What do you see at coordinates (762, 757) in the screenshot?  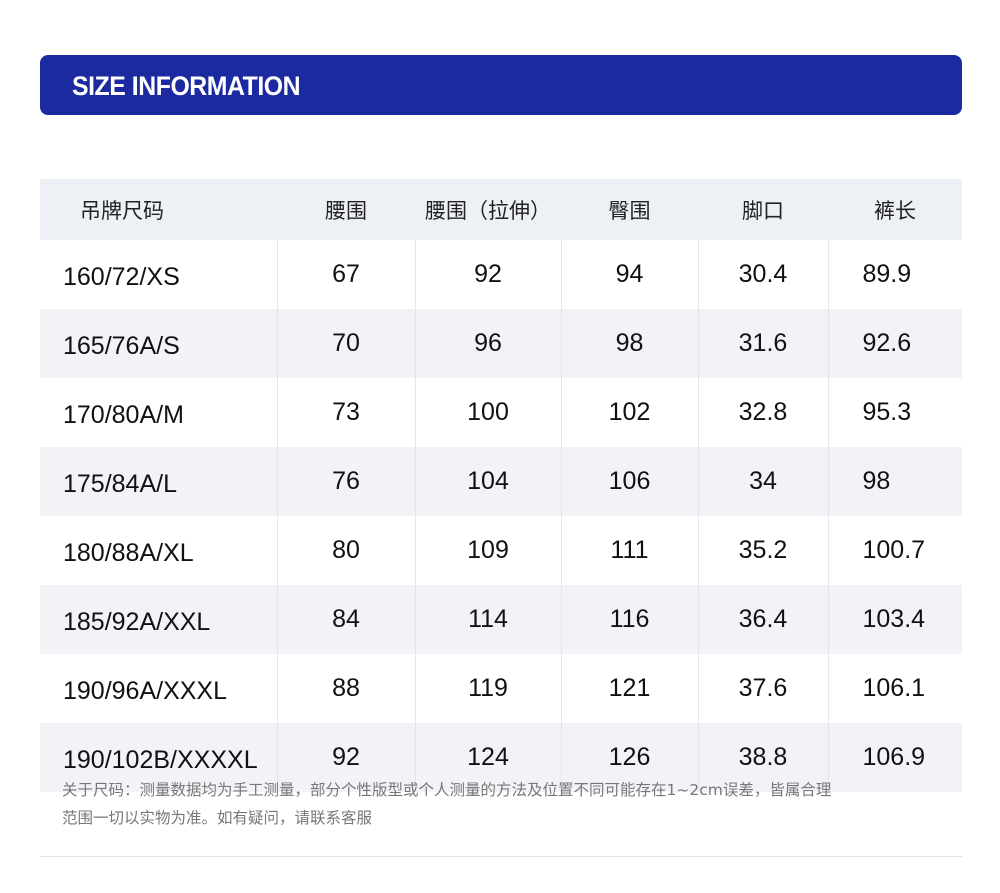 I see `cell-leg-opening: 38.8` at bounding box center [762, 757].